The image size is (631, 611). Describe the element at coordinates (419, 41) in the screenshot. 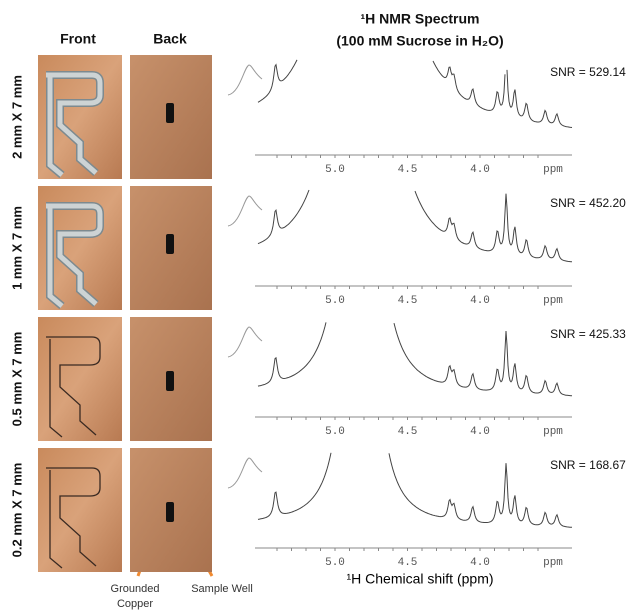

I see `subtitle: (100 mM Sucrose in H₂O)` at that location.